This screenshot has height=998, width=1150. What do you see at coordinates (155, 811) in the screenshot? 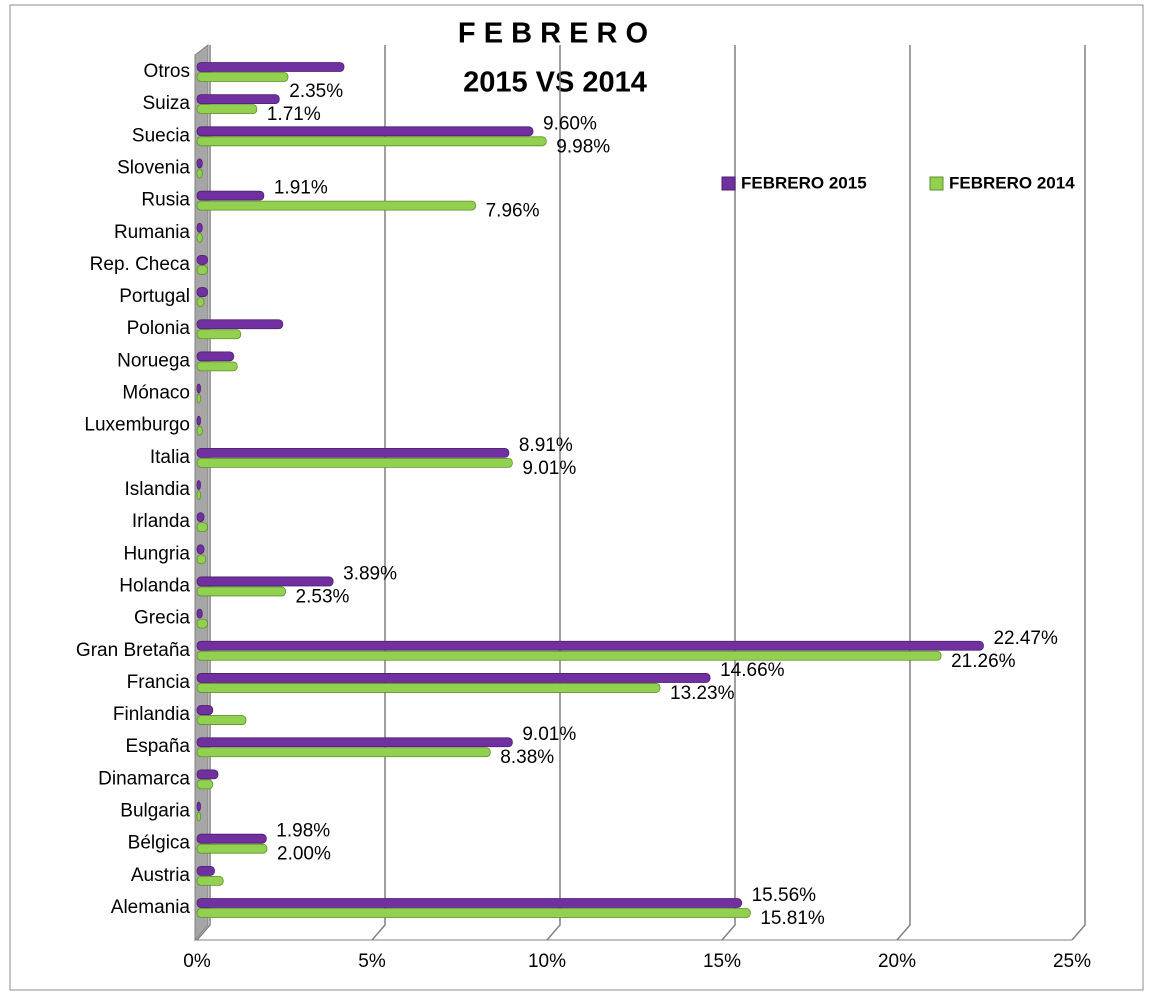
I see `y-tick-label: Bulgaria` at bounding box center [155, 811].